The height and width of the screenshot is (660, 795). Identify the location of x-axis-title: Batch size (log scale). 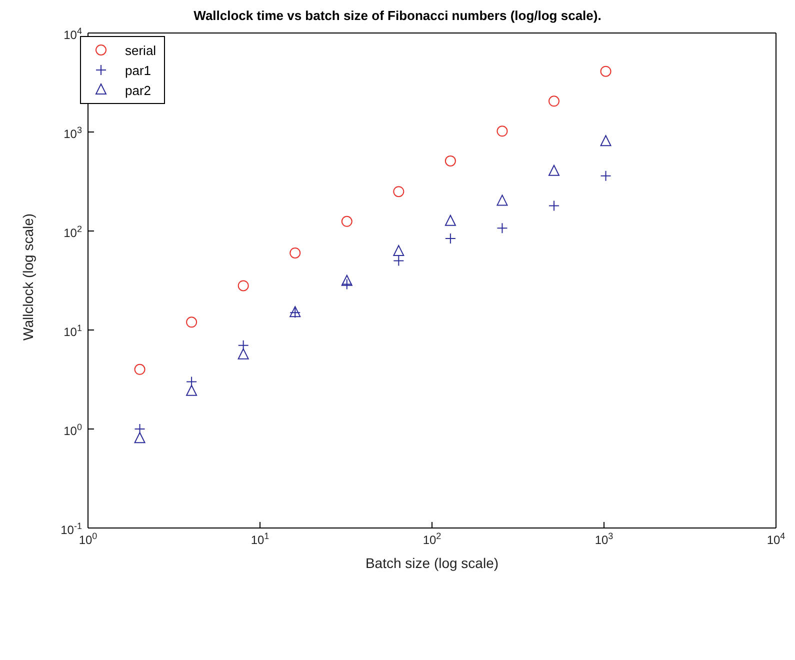
(432, 563).